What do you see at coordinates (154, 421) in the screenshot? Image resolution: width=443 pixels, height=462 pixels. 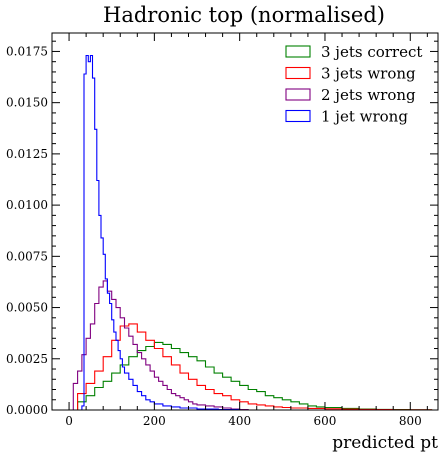 I see `x-tick-label: 200` at bounding box center [154, 421].